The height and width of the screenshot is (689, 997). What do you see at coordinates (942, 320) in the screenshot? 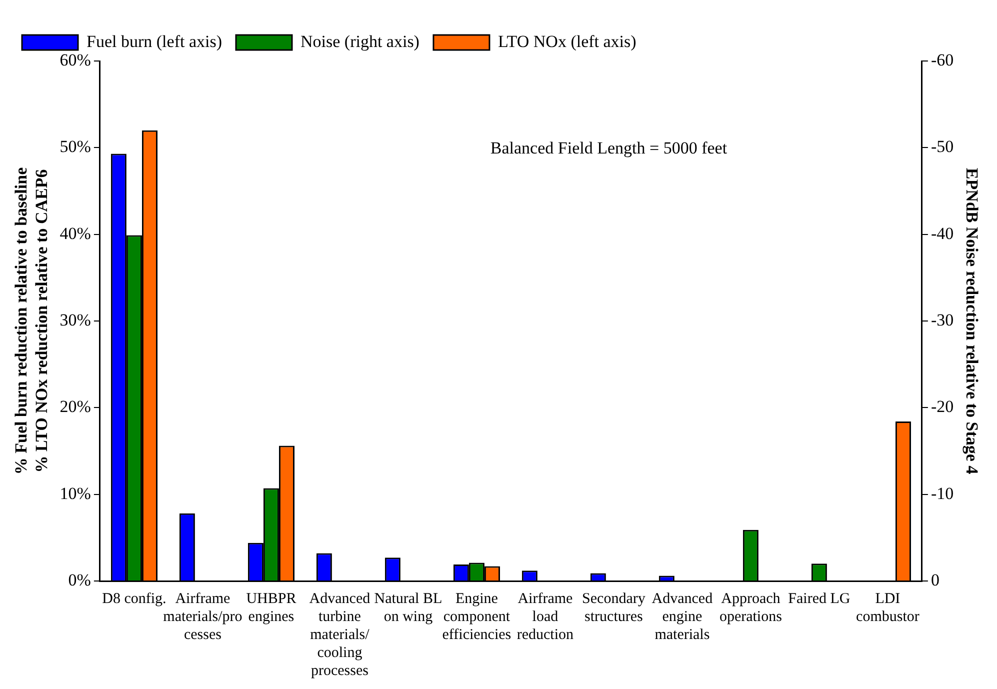
I see `y2-tick-label: -30` at bounding box center [942, 320].